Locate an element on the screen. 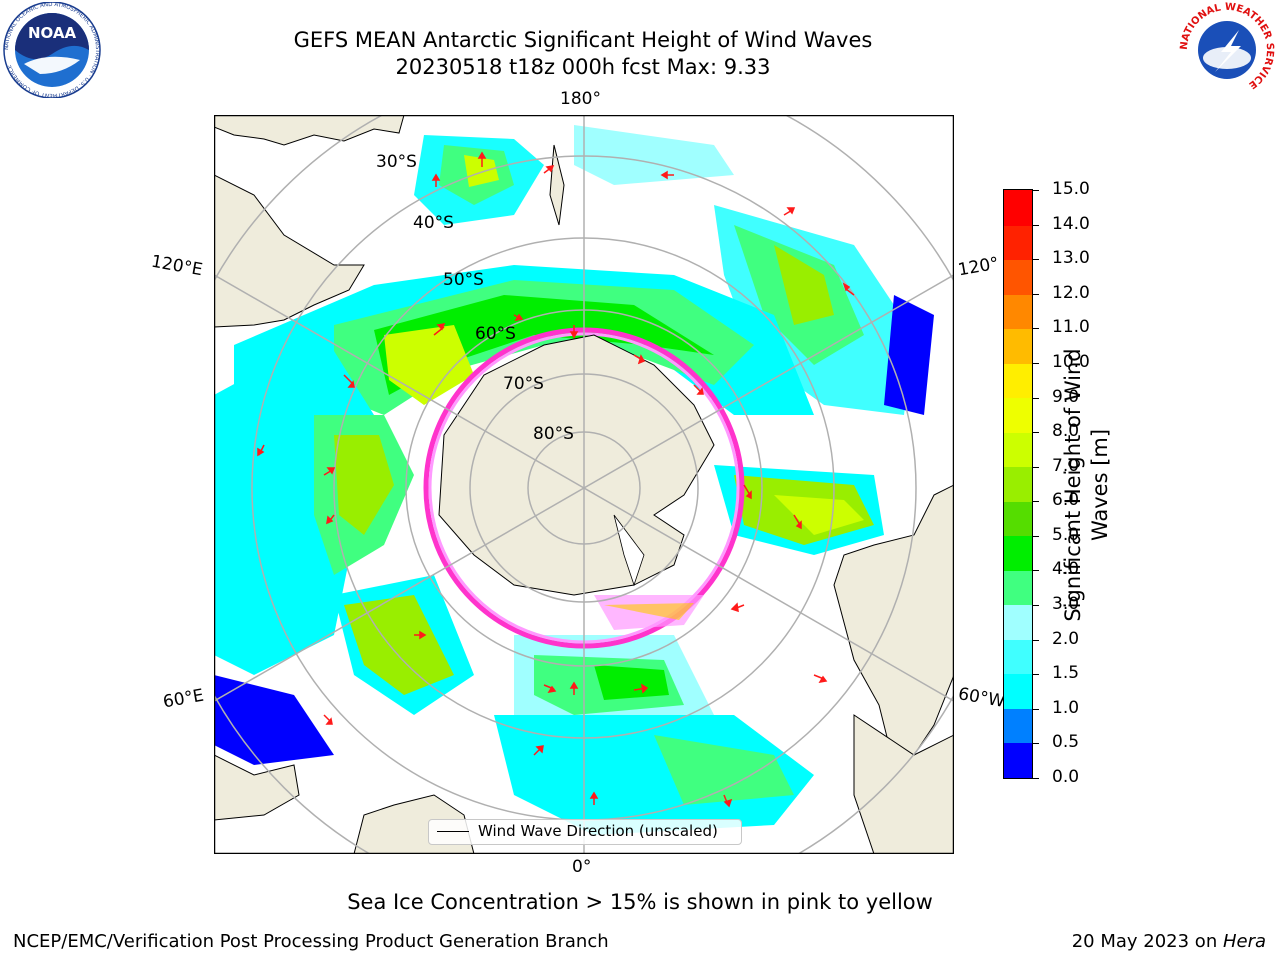 This screenshot has width=1280, height=960. colorbar-label-line2: Waves [m] is located at coordinates (1100, 485).